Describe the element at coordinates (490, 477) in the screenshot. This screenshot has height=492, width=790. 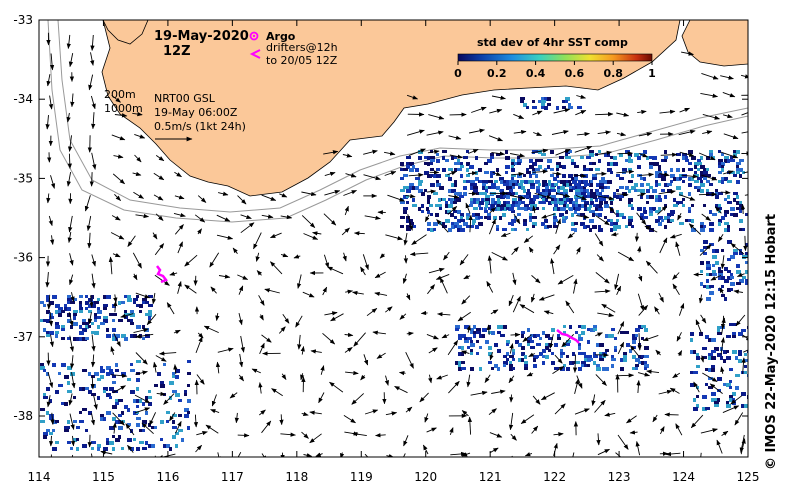
I see `x-tick-label: 121` at that location.